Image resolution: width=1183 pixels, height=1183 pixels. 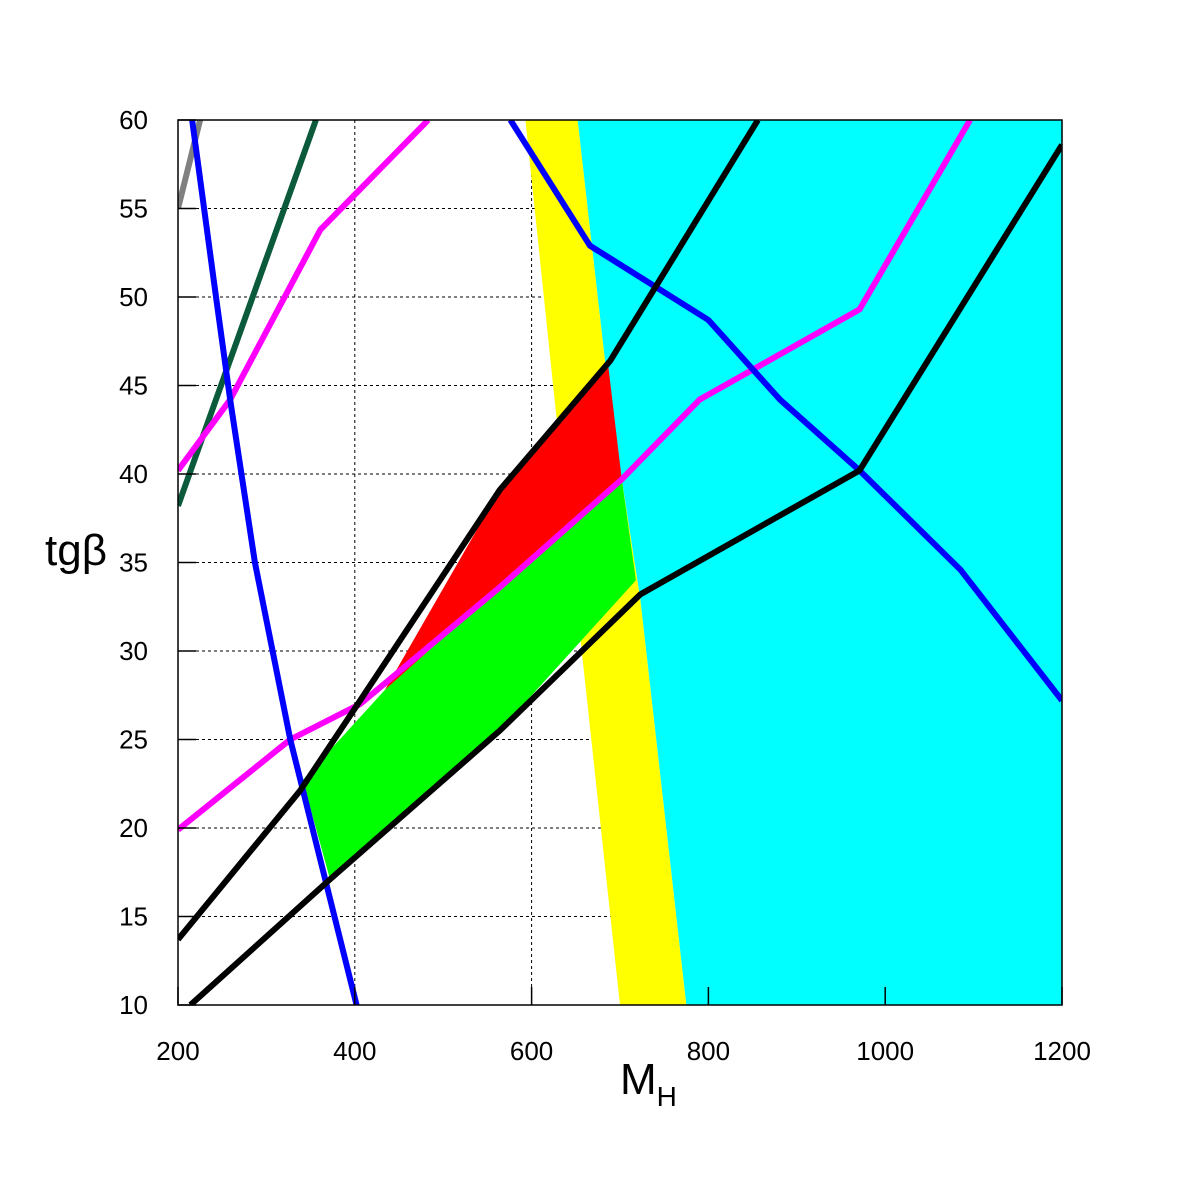 What do you see at coordinates (638, 1079) in the screenshot?
I see `x-axis-label-main: M` at bounding box center [638, 1079].